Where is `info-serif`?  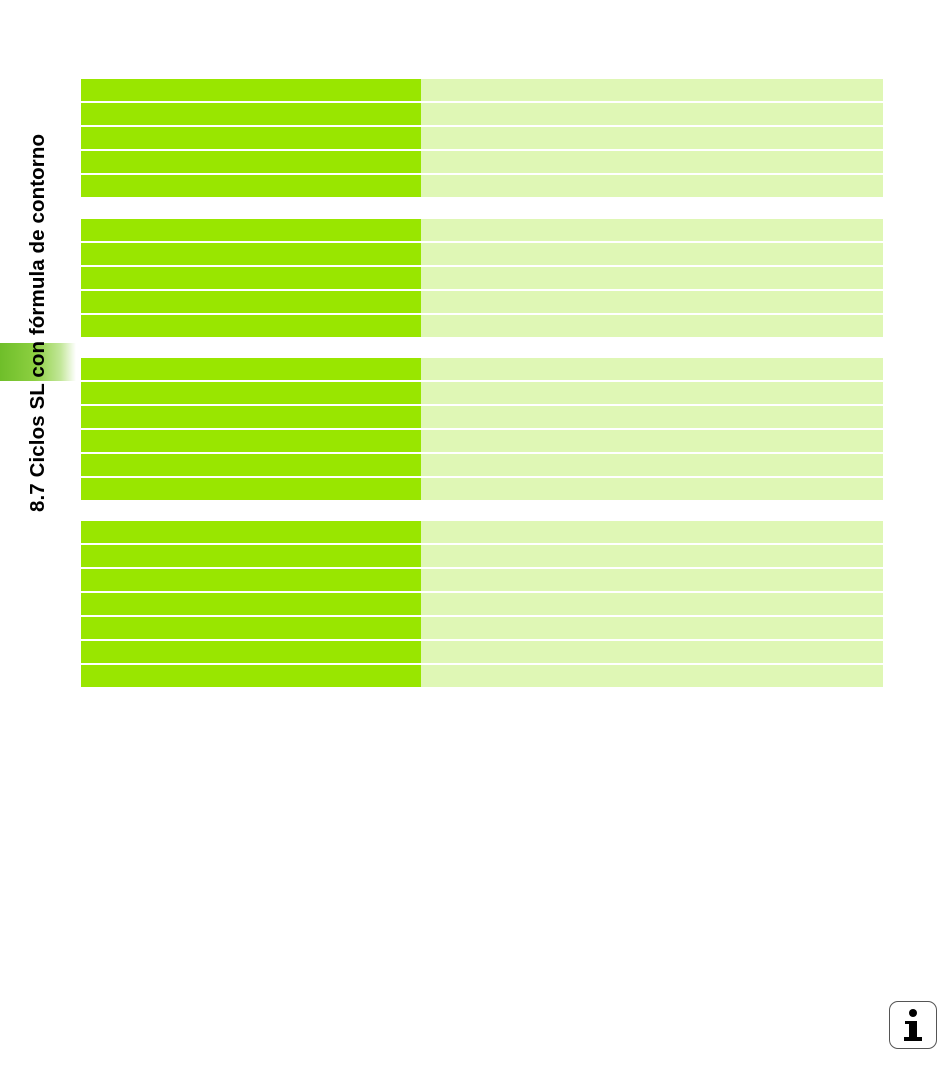 info-serif is located at coordinates (908, 1022).